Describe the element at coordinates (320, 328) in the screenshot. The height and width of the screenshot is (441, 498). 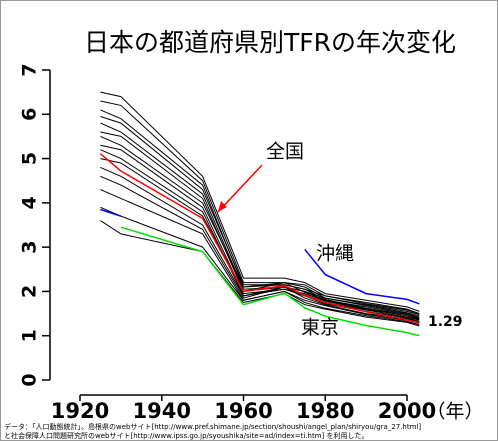
I see `series-label: 東京` at that location.